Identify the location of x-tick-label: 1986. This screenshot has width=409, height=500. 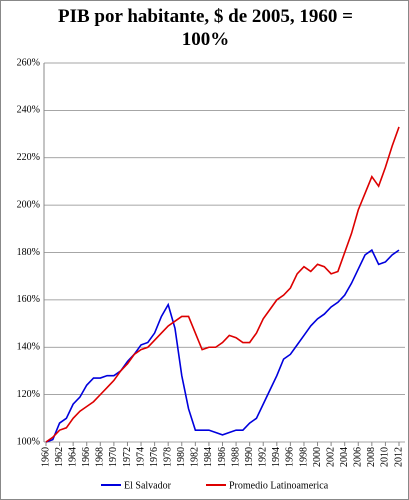
(222, 457).